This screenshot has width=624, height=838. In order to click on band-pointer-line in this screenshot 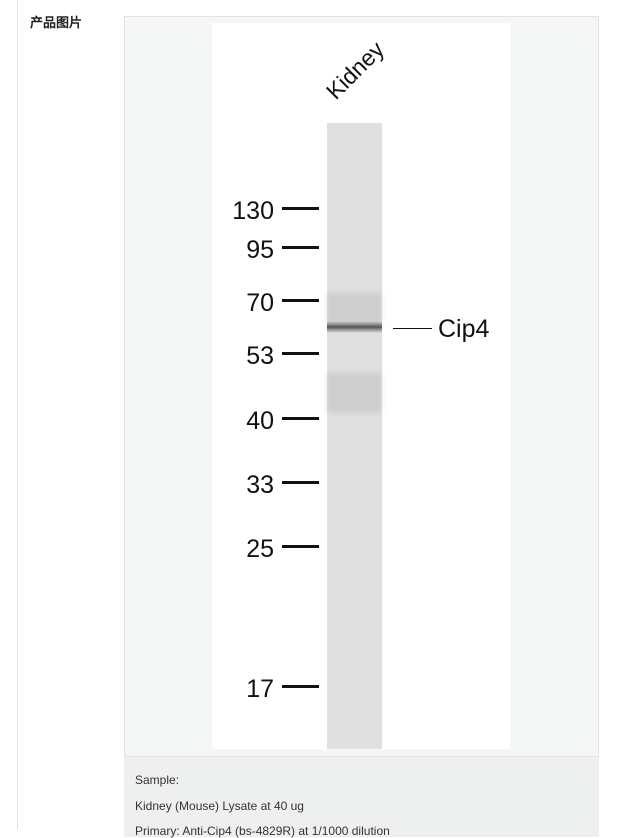, I will do `click(412, 328)`.